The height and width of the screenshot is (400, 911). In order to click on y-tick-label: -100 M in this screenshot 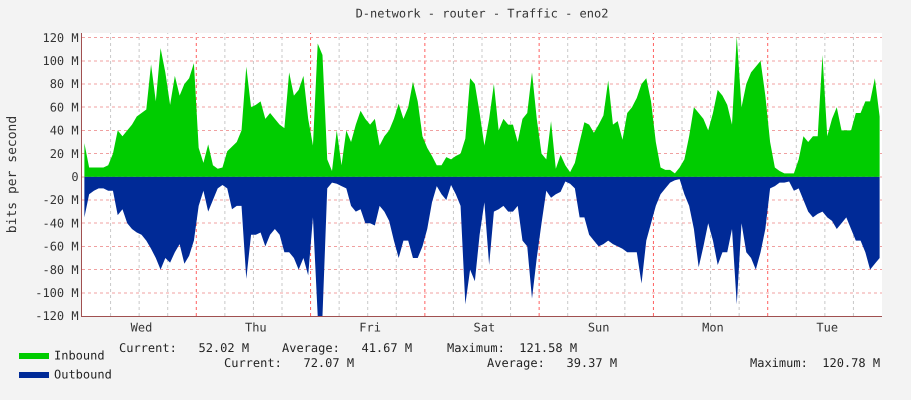, I will do `click(57, 293)`.